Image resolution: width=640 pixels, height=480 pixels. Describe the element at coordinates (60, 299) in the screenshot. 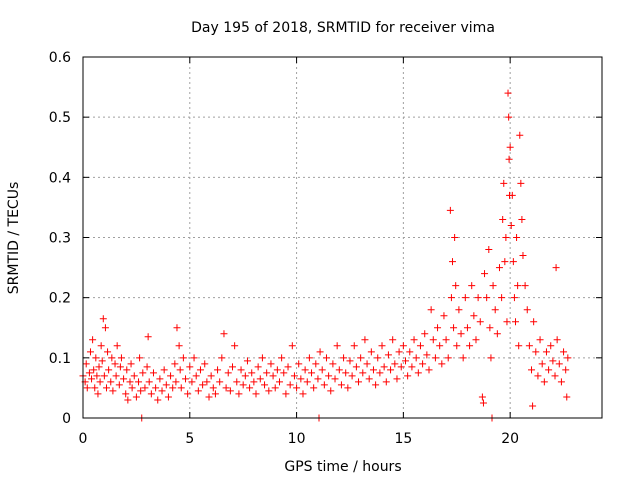

I see `y-tick-label: 0.2` at that location.